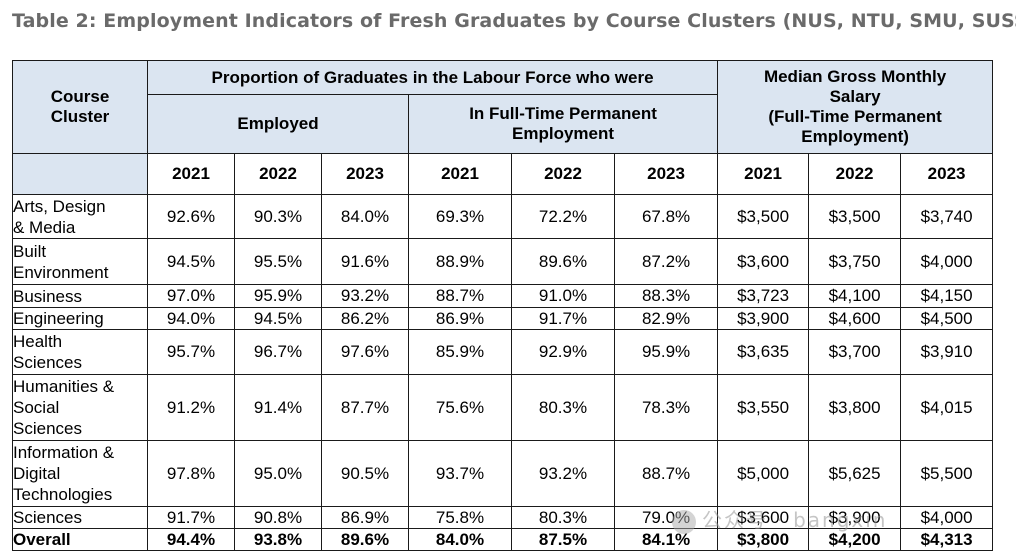 The width and height of the screenshot is (1016, 557). What do you see at coordinates (666, 318) in the screenshot?
I see `percent-cell: 82.9%` at bounding box center [666, 318].